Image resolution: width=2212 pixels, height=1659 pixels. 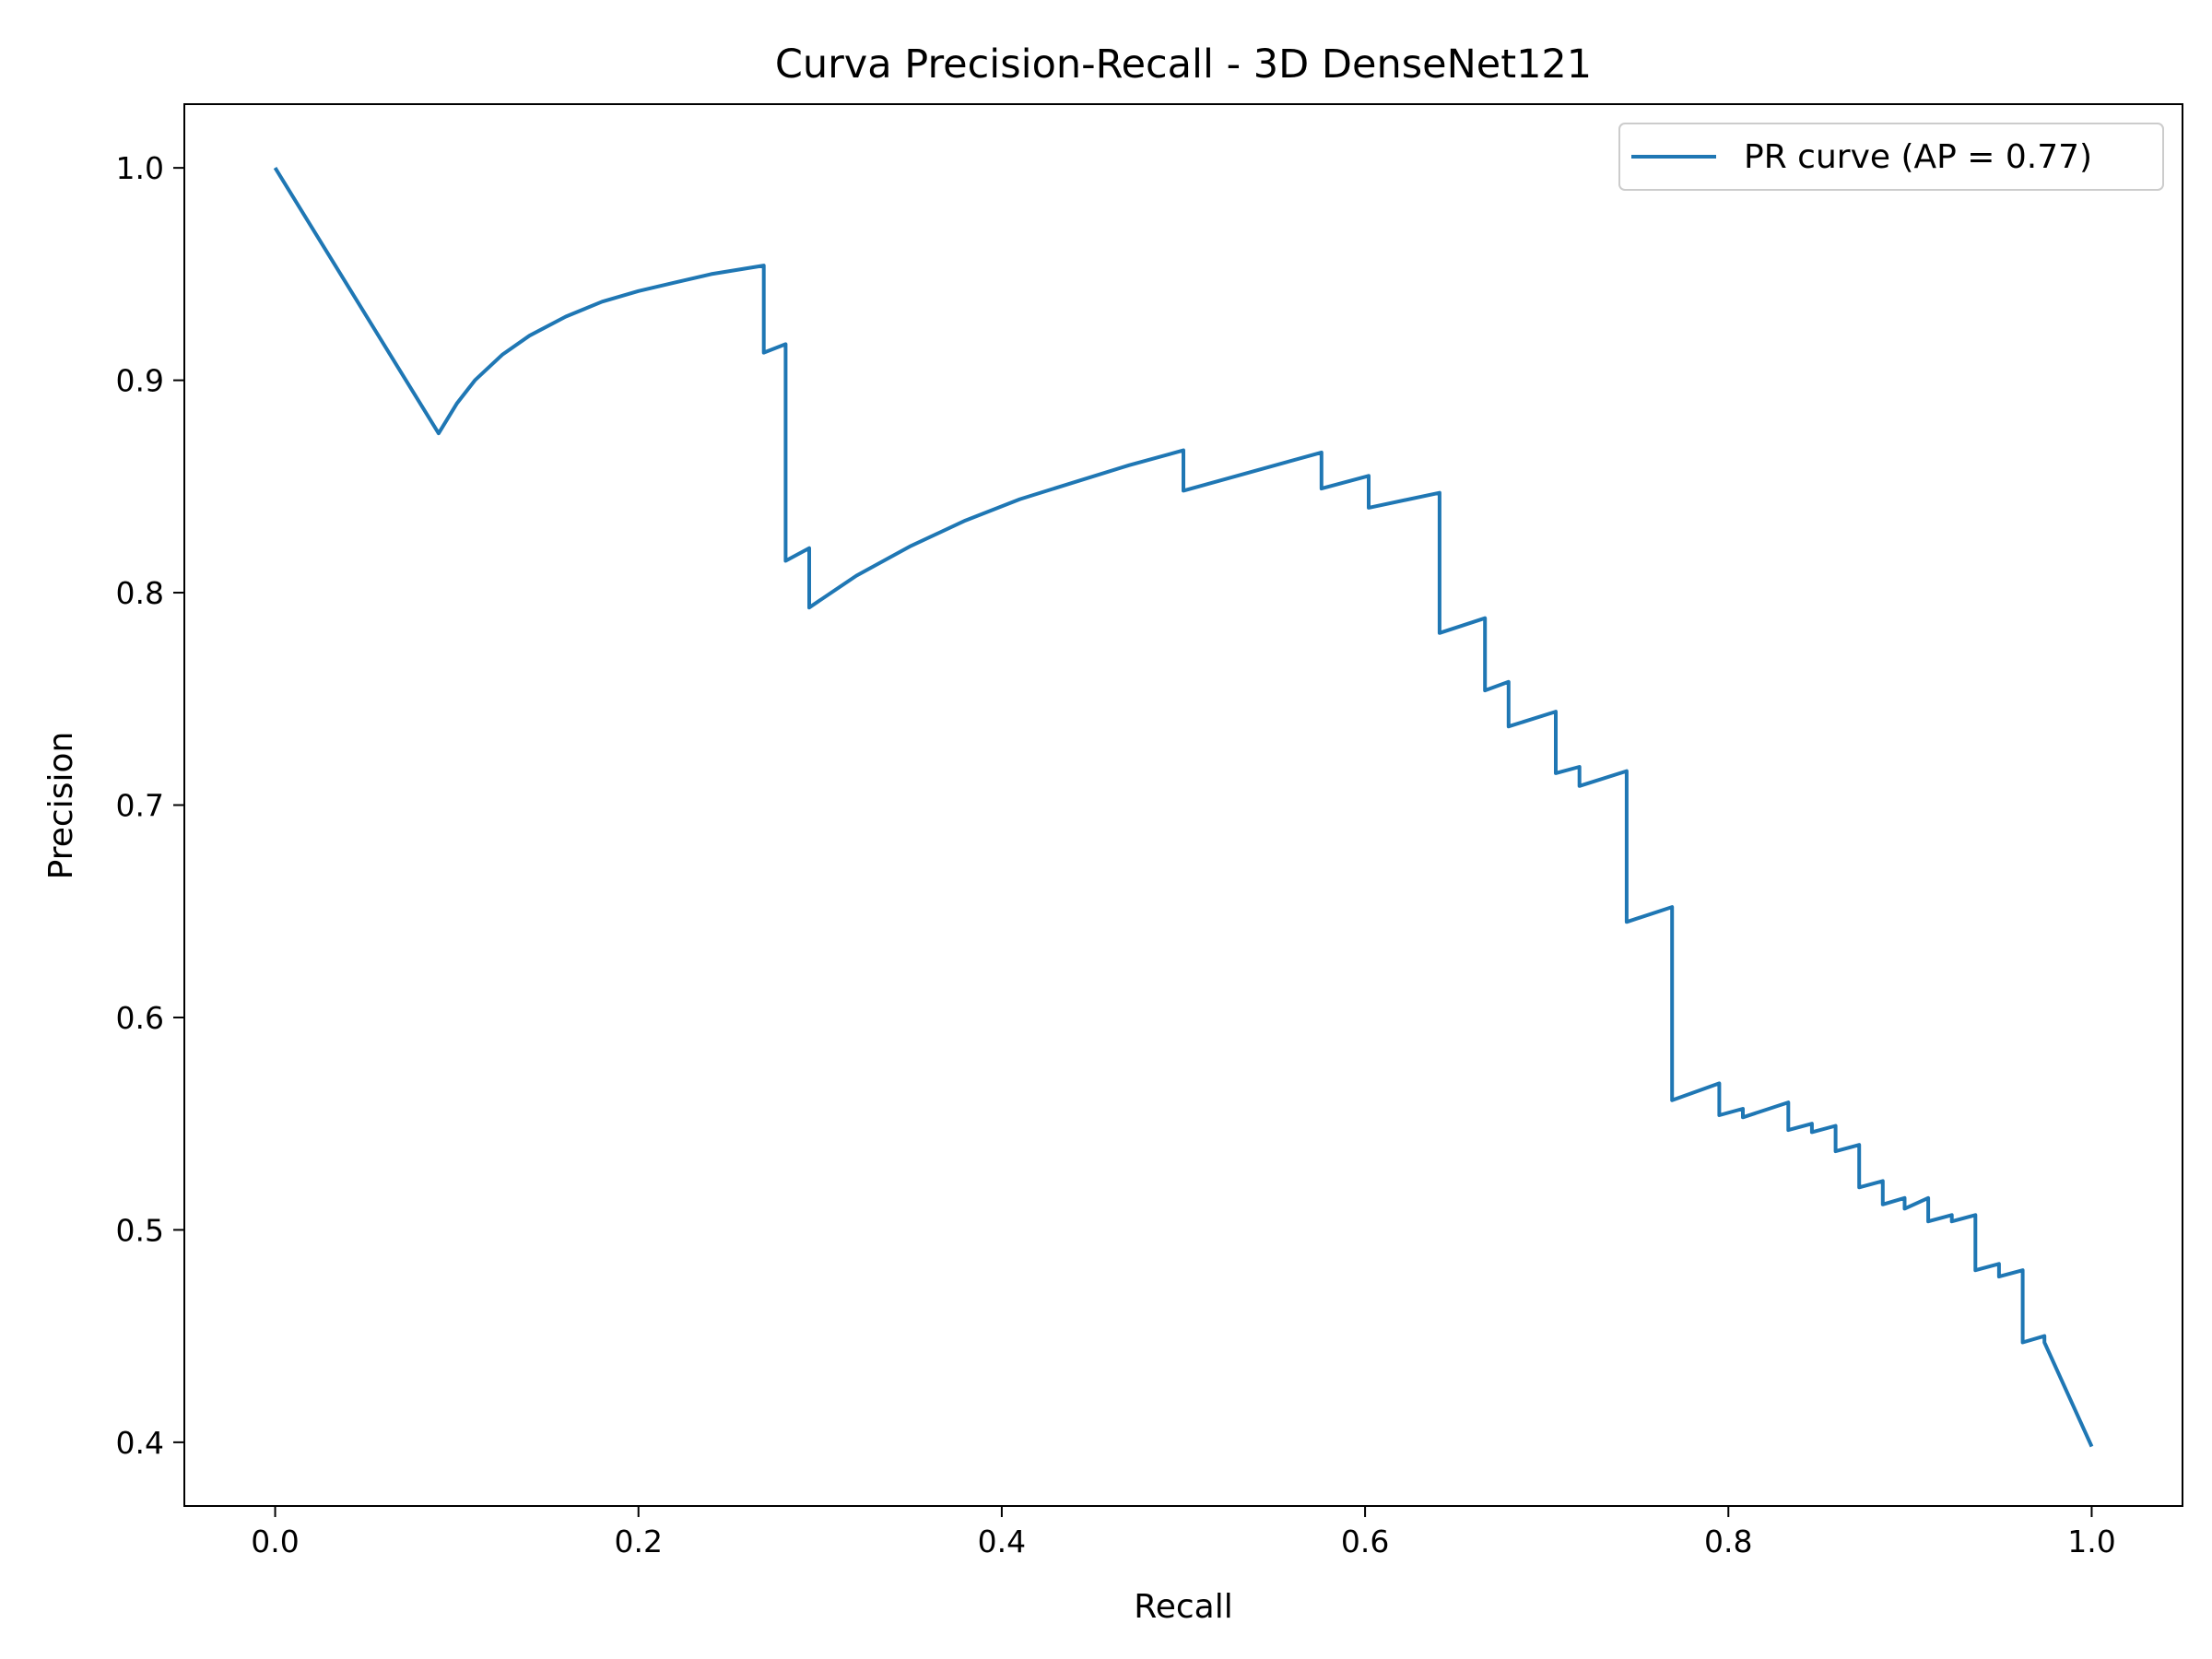 I want to click on x-axis-label: Recall, so click(x=1183, y=1607).